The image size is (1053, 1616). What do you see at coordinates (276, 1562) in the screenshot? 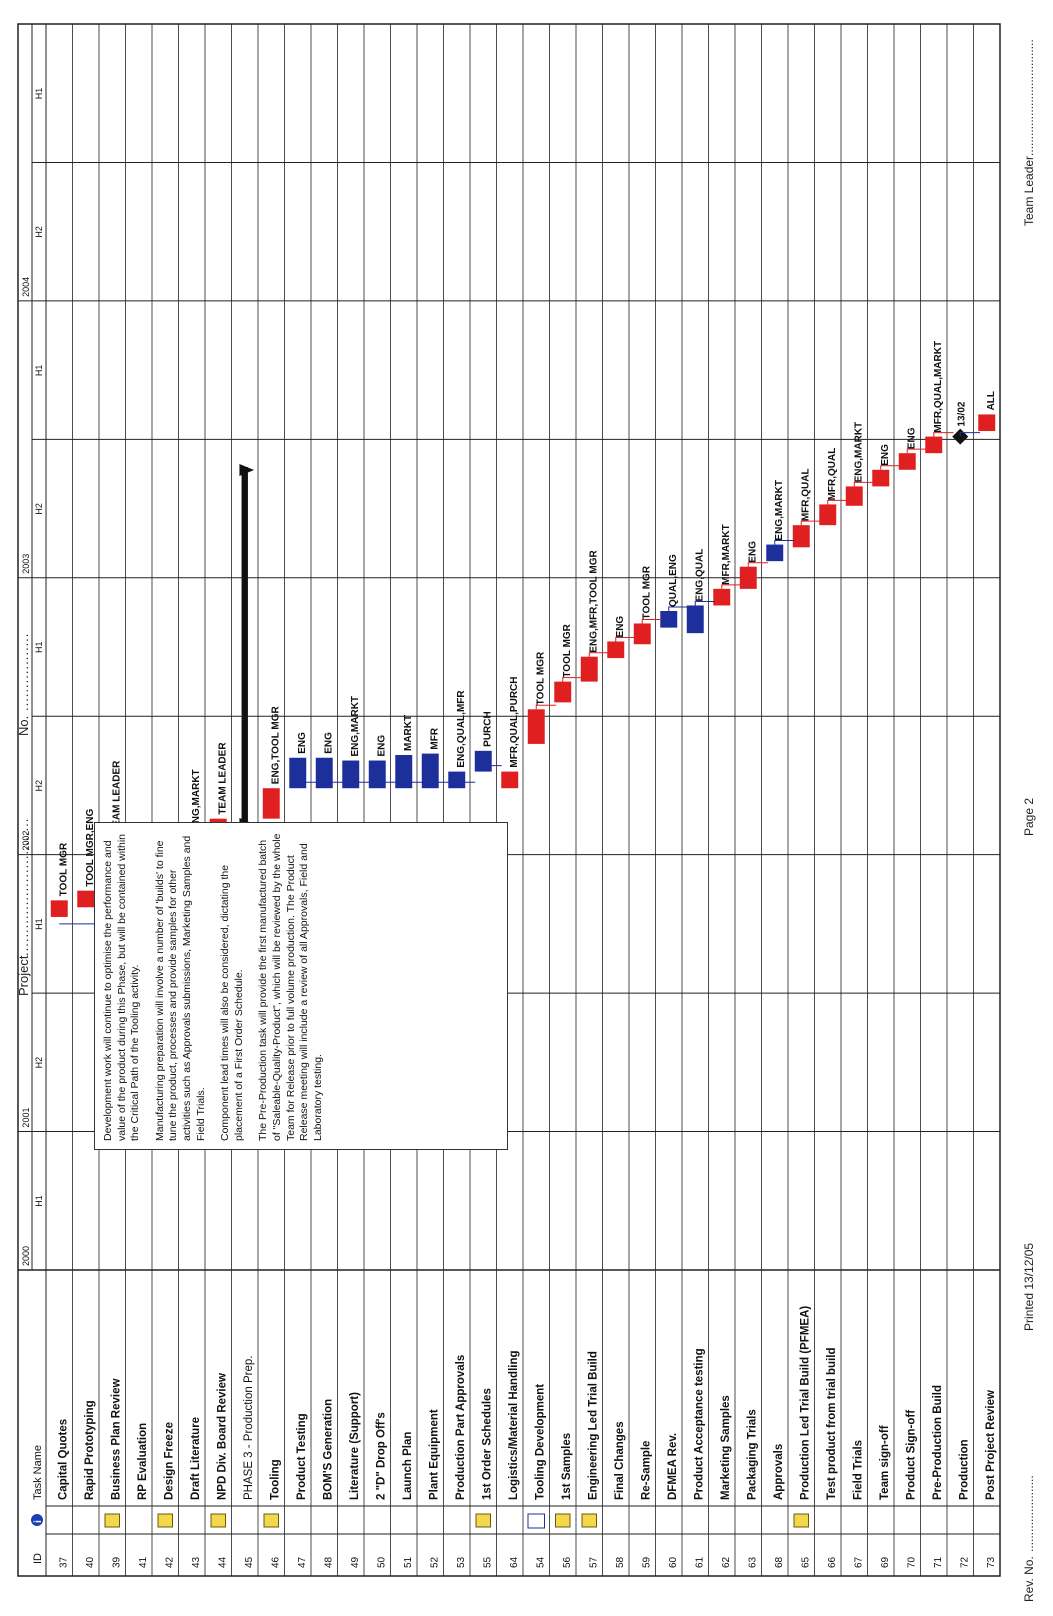
I see `task-id: 46` at bounding box center [276, 1562].